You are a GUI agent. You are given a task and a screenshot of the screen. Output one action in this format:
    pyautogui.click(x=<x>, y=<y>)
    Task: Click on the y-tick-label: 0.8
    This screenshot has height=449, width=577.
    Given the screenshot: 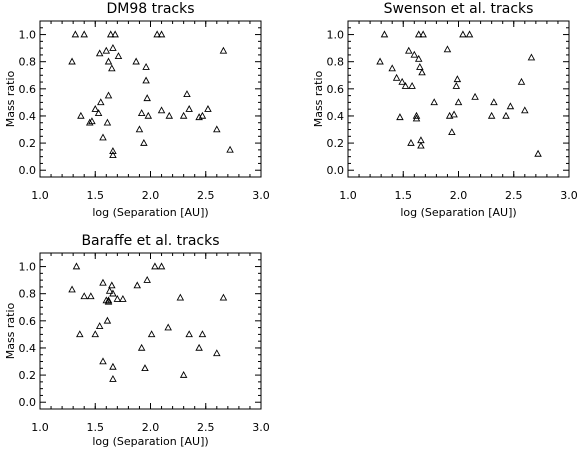 What is the action you would take?
    pyautogui.click(x=28, y=294)
    